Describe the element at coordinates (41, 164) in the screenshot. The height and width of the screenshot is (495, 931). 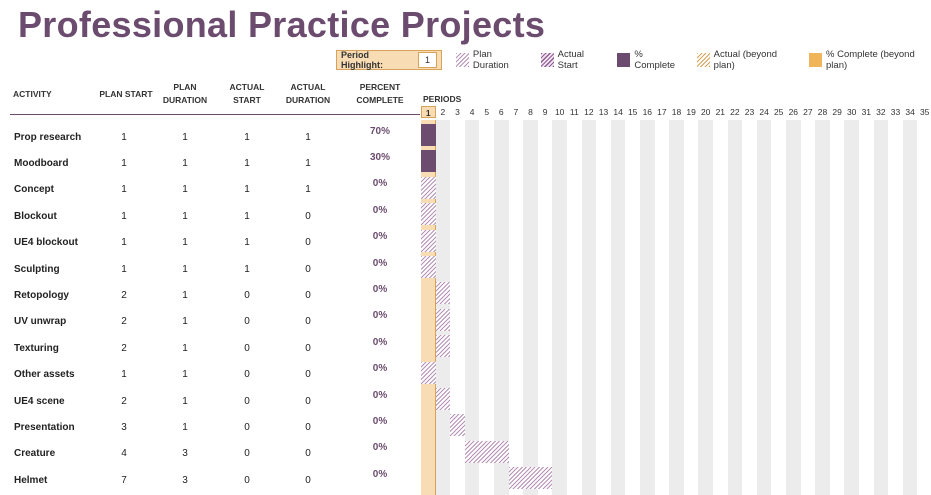
I see `activity-name: Moodboard` at that location.